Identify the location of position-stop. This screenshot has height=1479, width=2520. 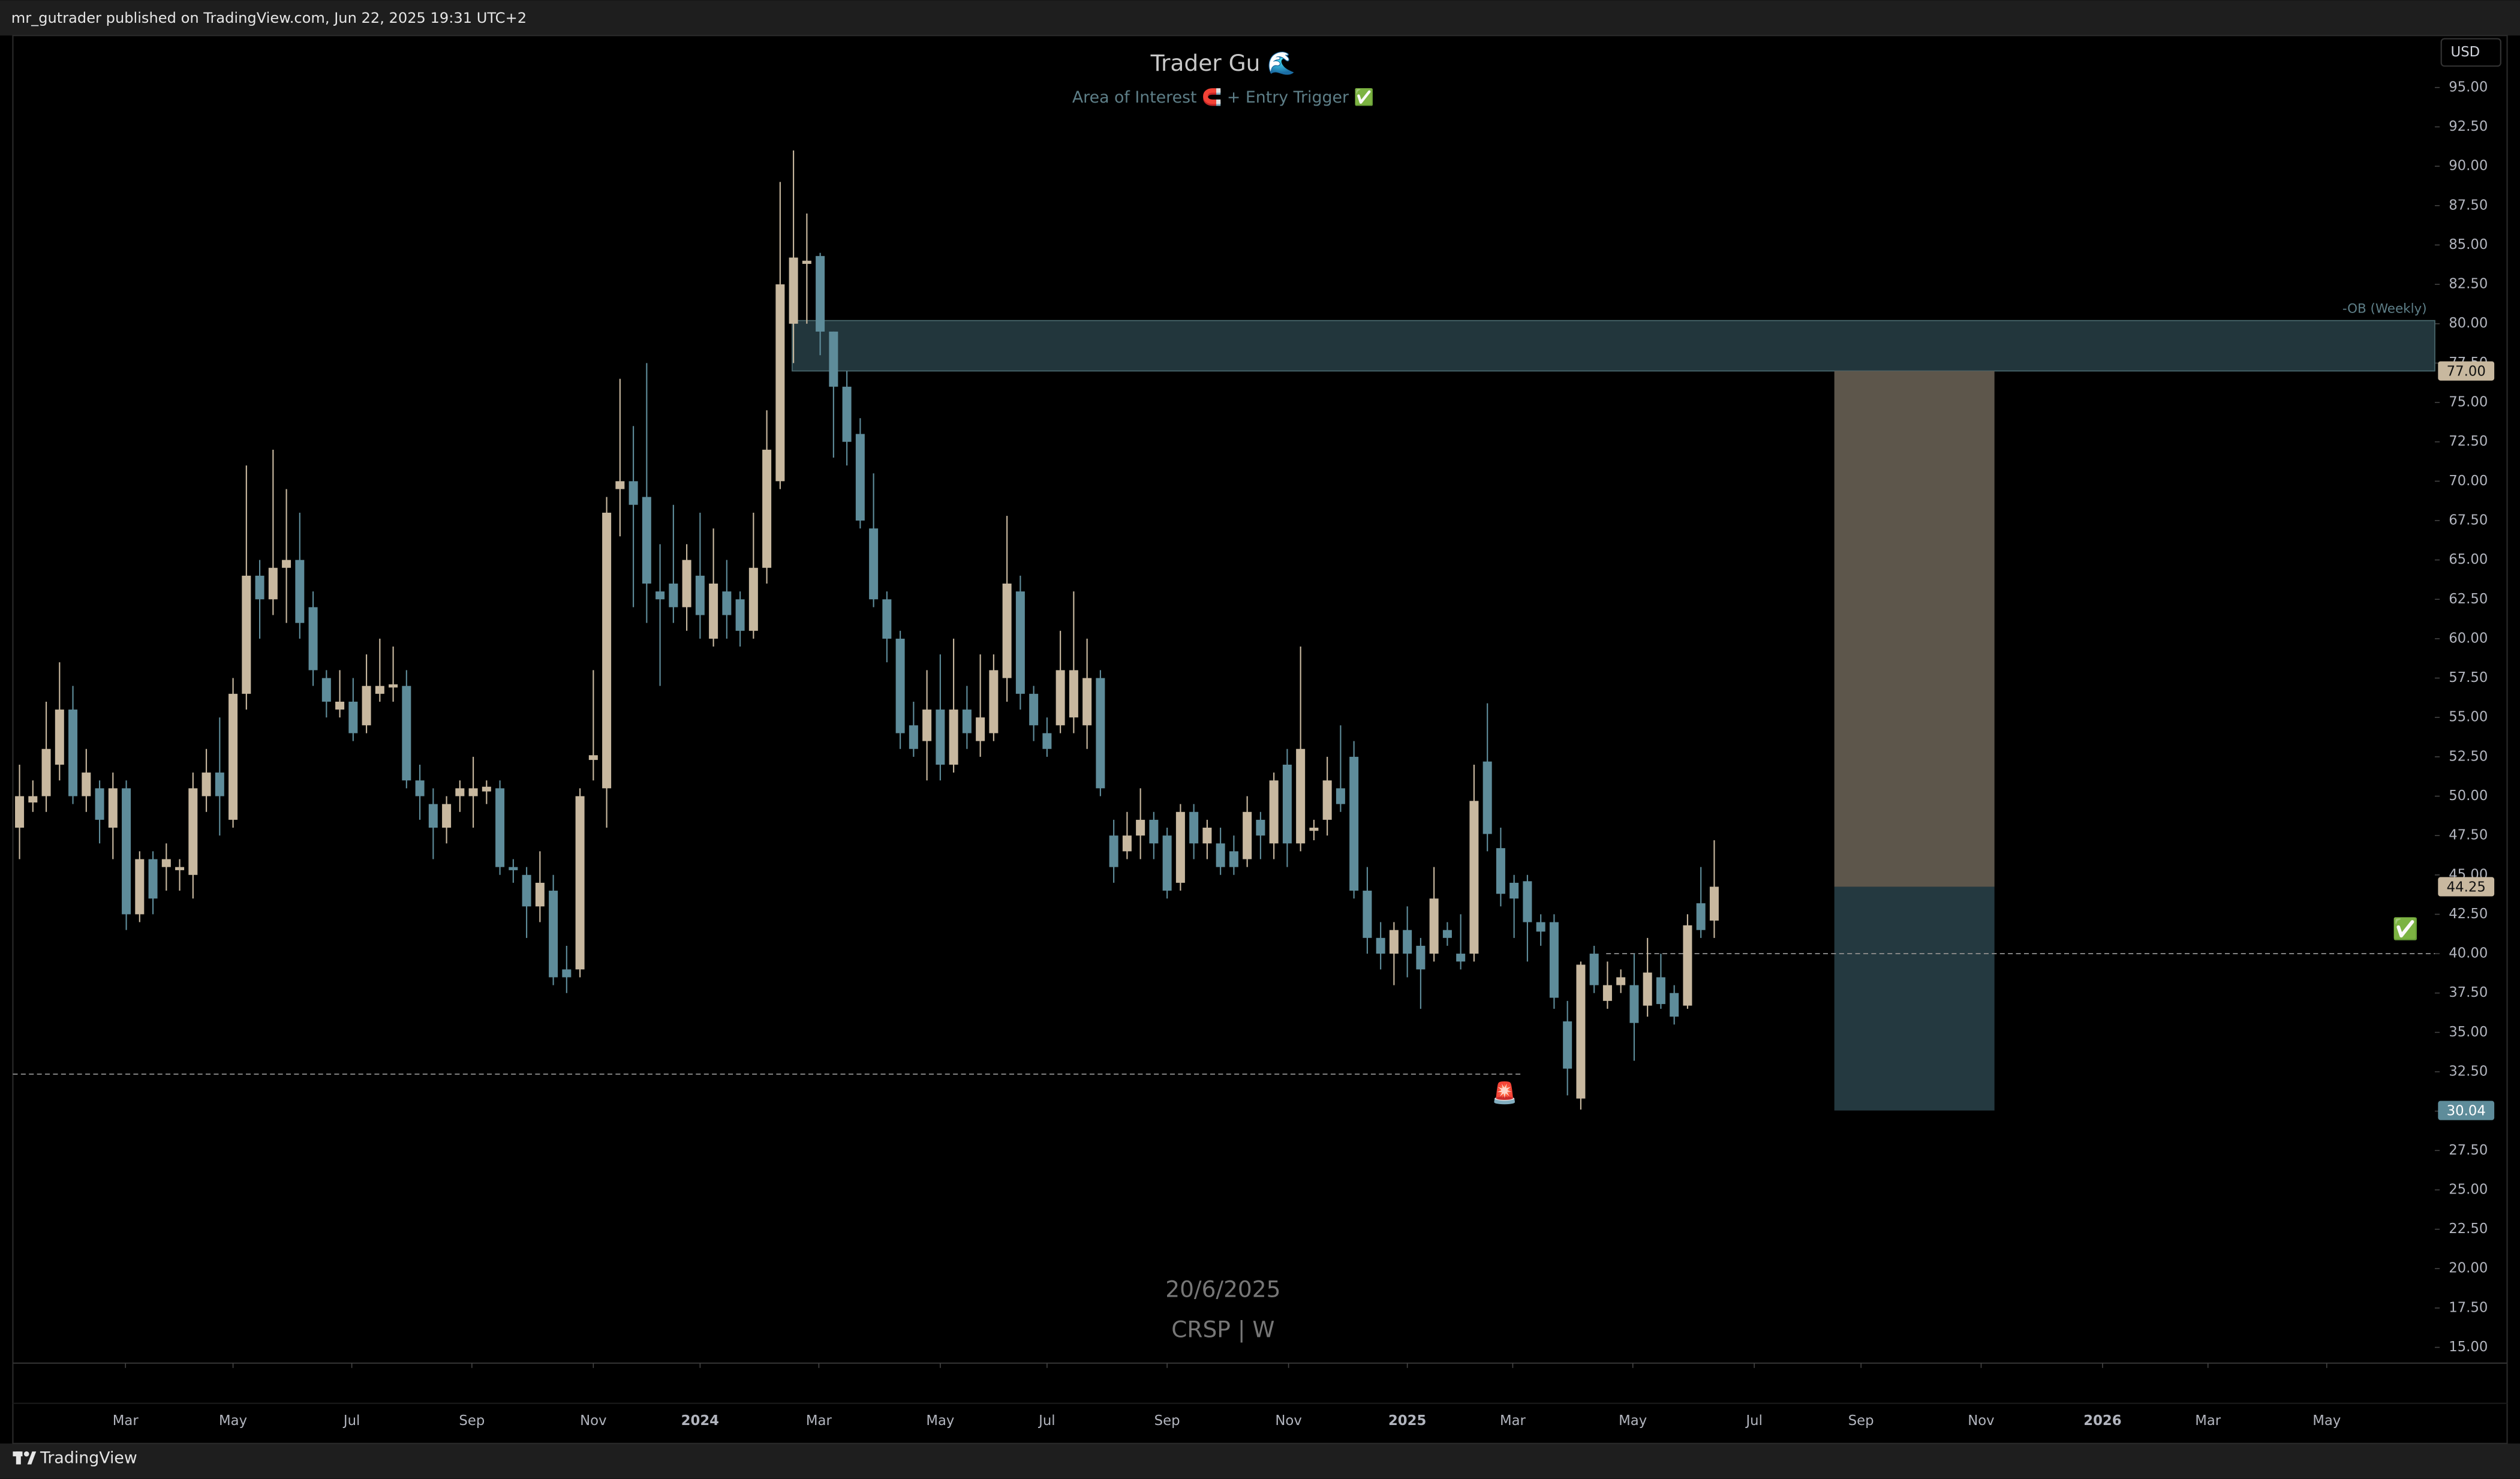
(1915, 998).